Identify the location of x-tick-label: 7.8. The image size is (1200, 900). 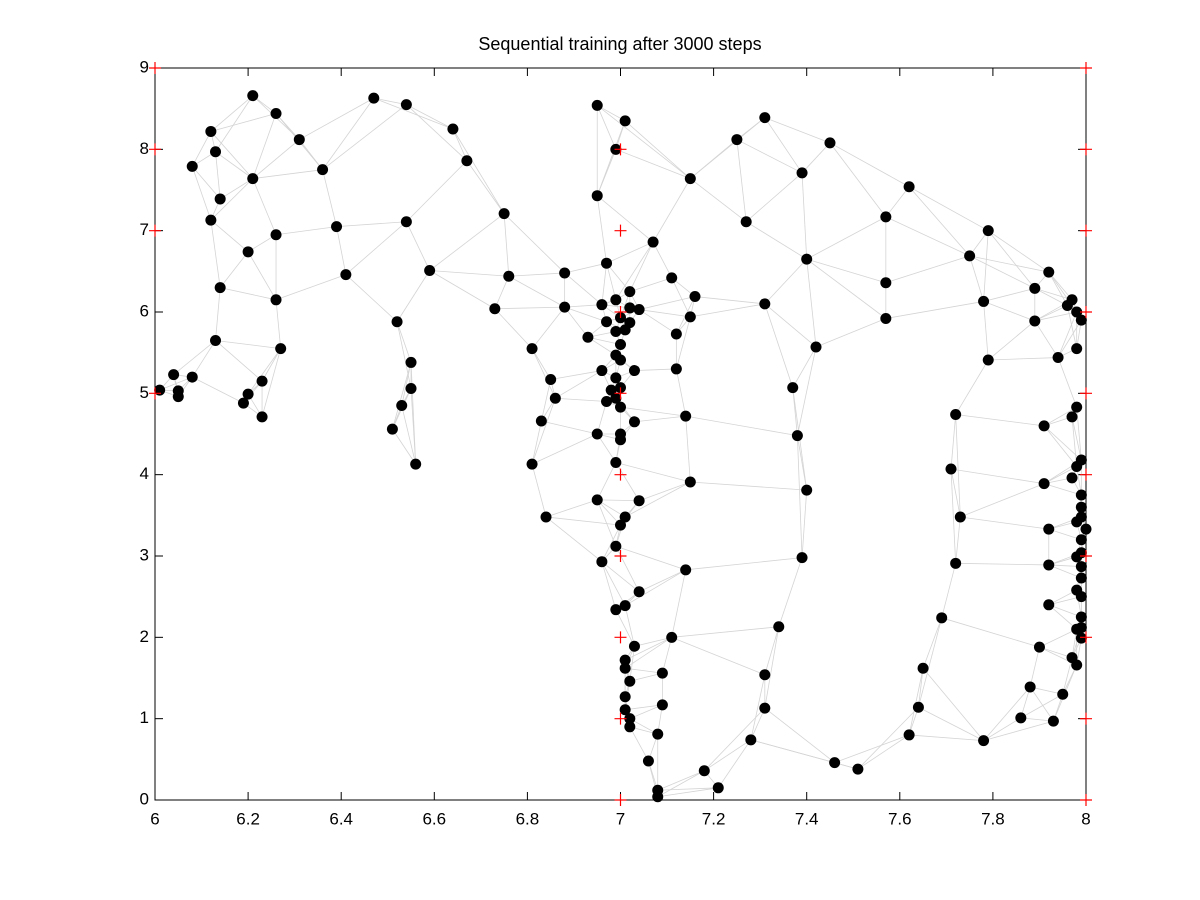
(993, 818).